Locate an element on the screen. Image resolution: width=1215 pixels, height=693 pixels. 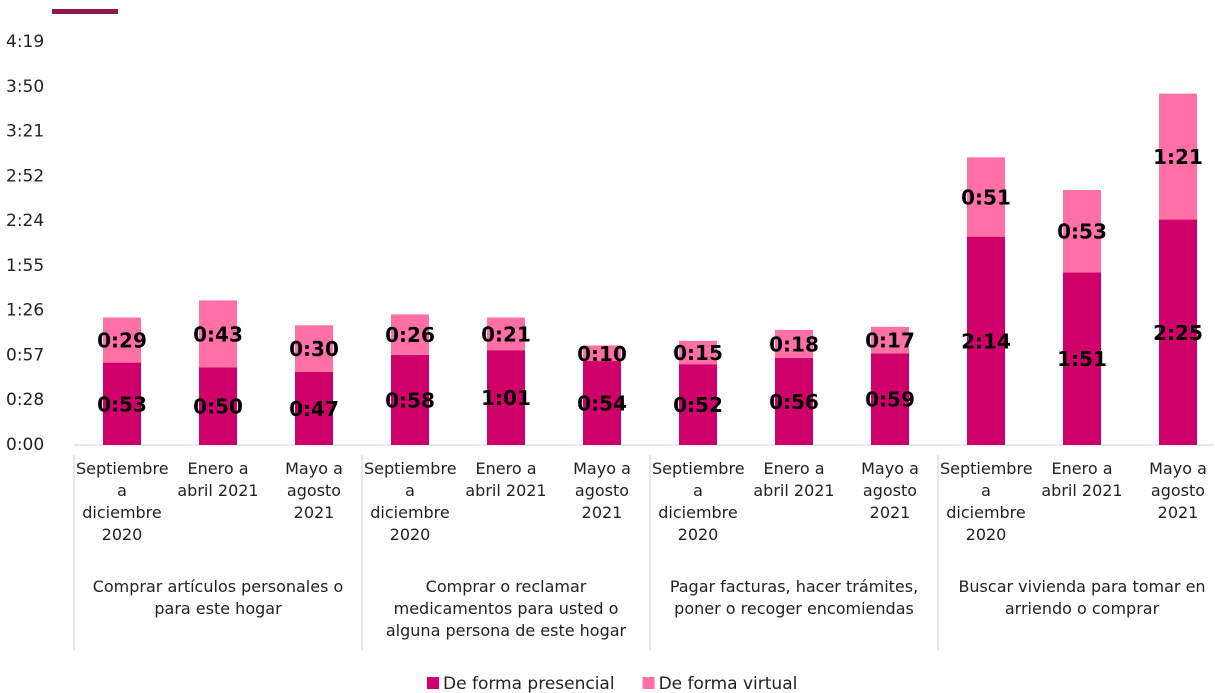
y-tick-label: 0:28 is located at coordinates (25, 400).